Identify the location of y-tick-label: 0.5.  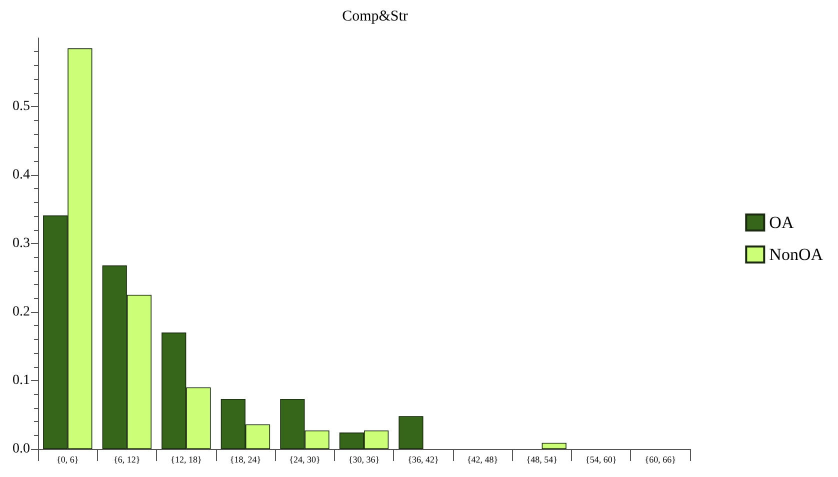
(21, 106).